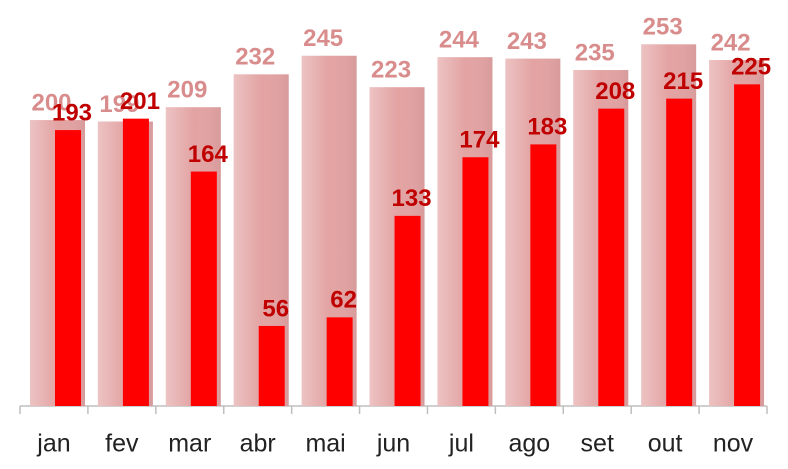 The width and height of the screenshot is (788, 469). I want to click on value-label: 193, so click(72, 112).